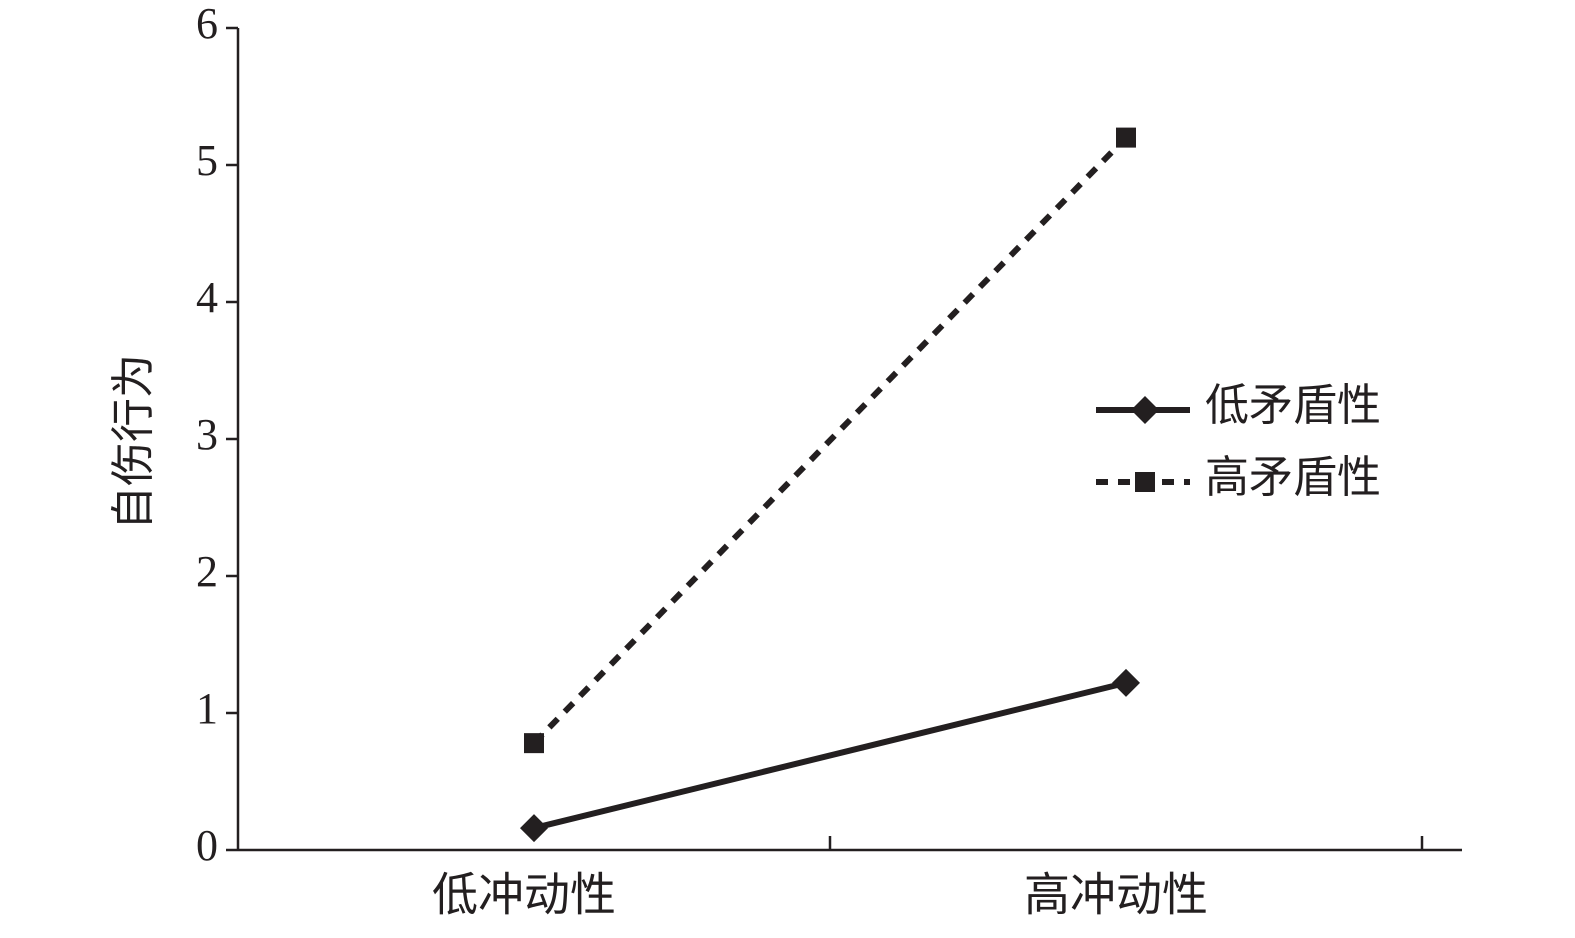 Image resolution: width=1575 pixels, height=938 pixels. Describe the element at coordinates (1293, 405) in the screenshot. I see `legend-label: 低矛盾性` at that location.